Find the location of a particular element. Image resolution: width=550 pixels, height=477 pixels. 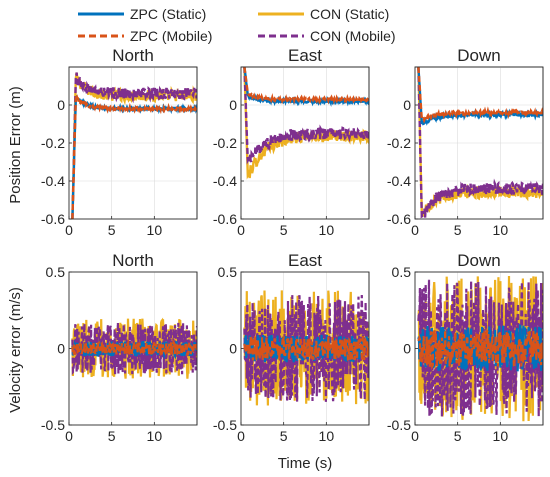

series-zpc-mobile-north-velocity is located at coordinates (134, 348).